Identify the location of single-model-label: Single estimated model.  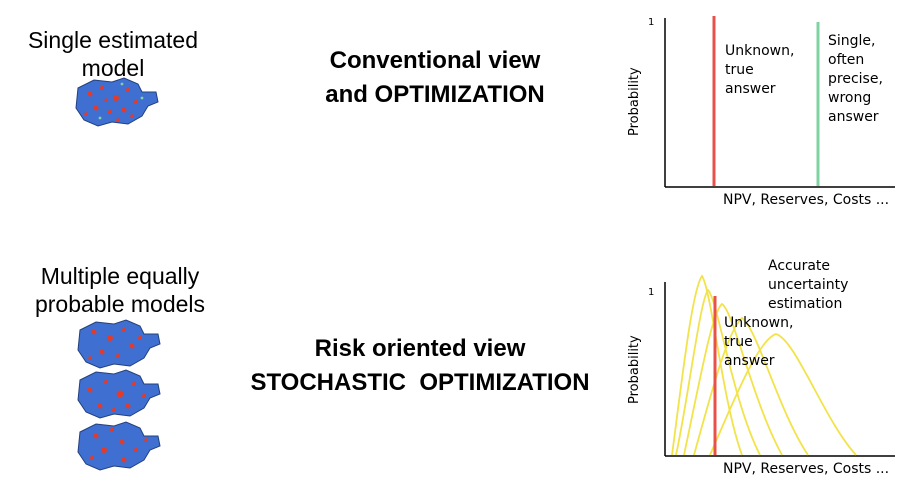
(113, 54).